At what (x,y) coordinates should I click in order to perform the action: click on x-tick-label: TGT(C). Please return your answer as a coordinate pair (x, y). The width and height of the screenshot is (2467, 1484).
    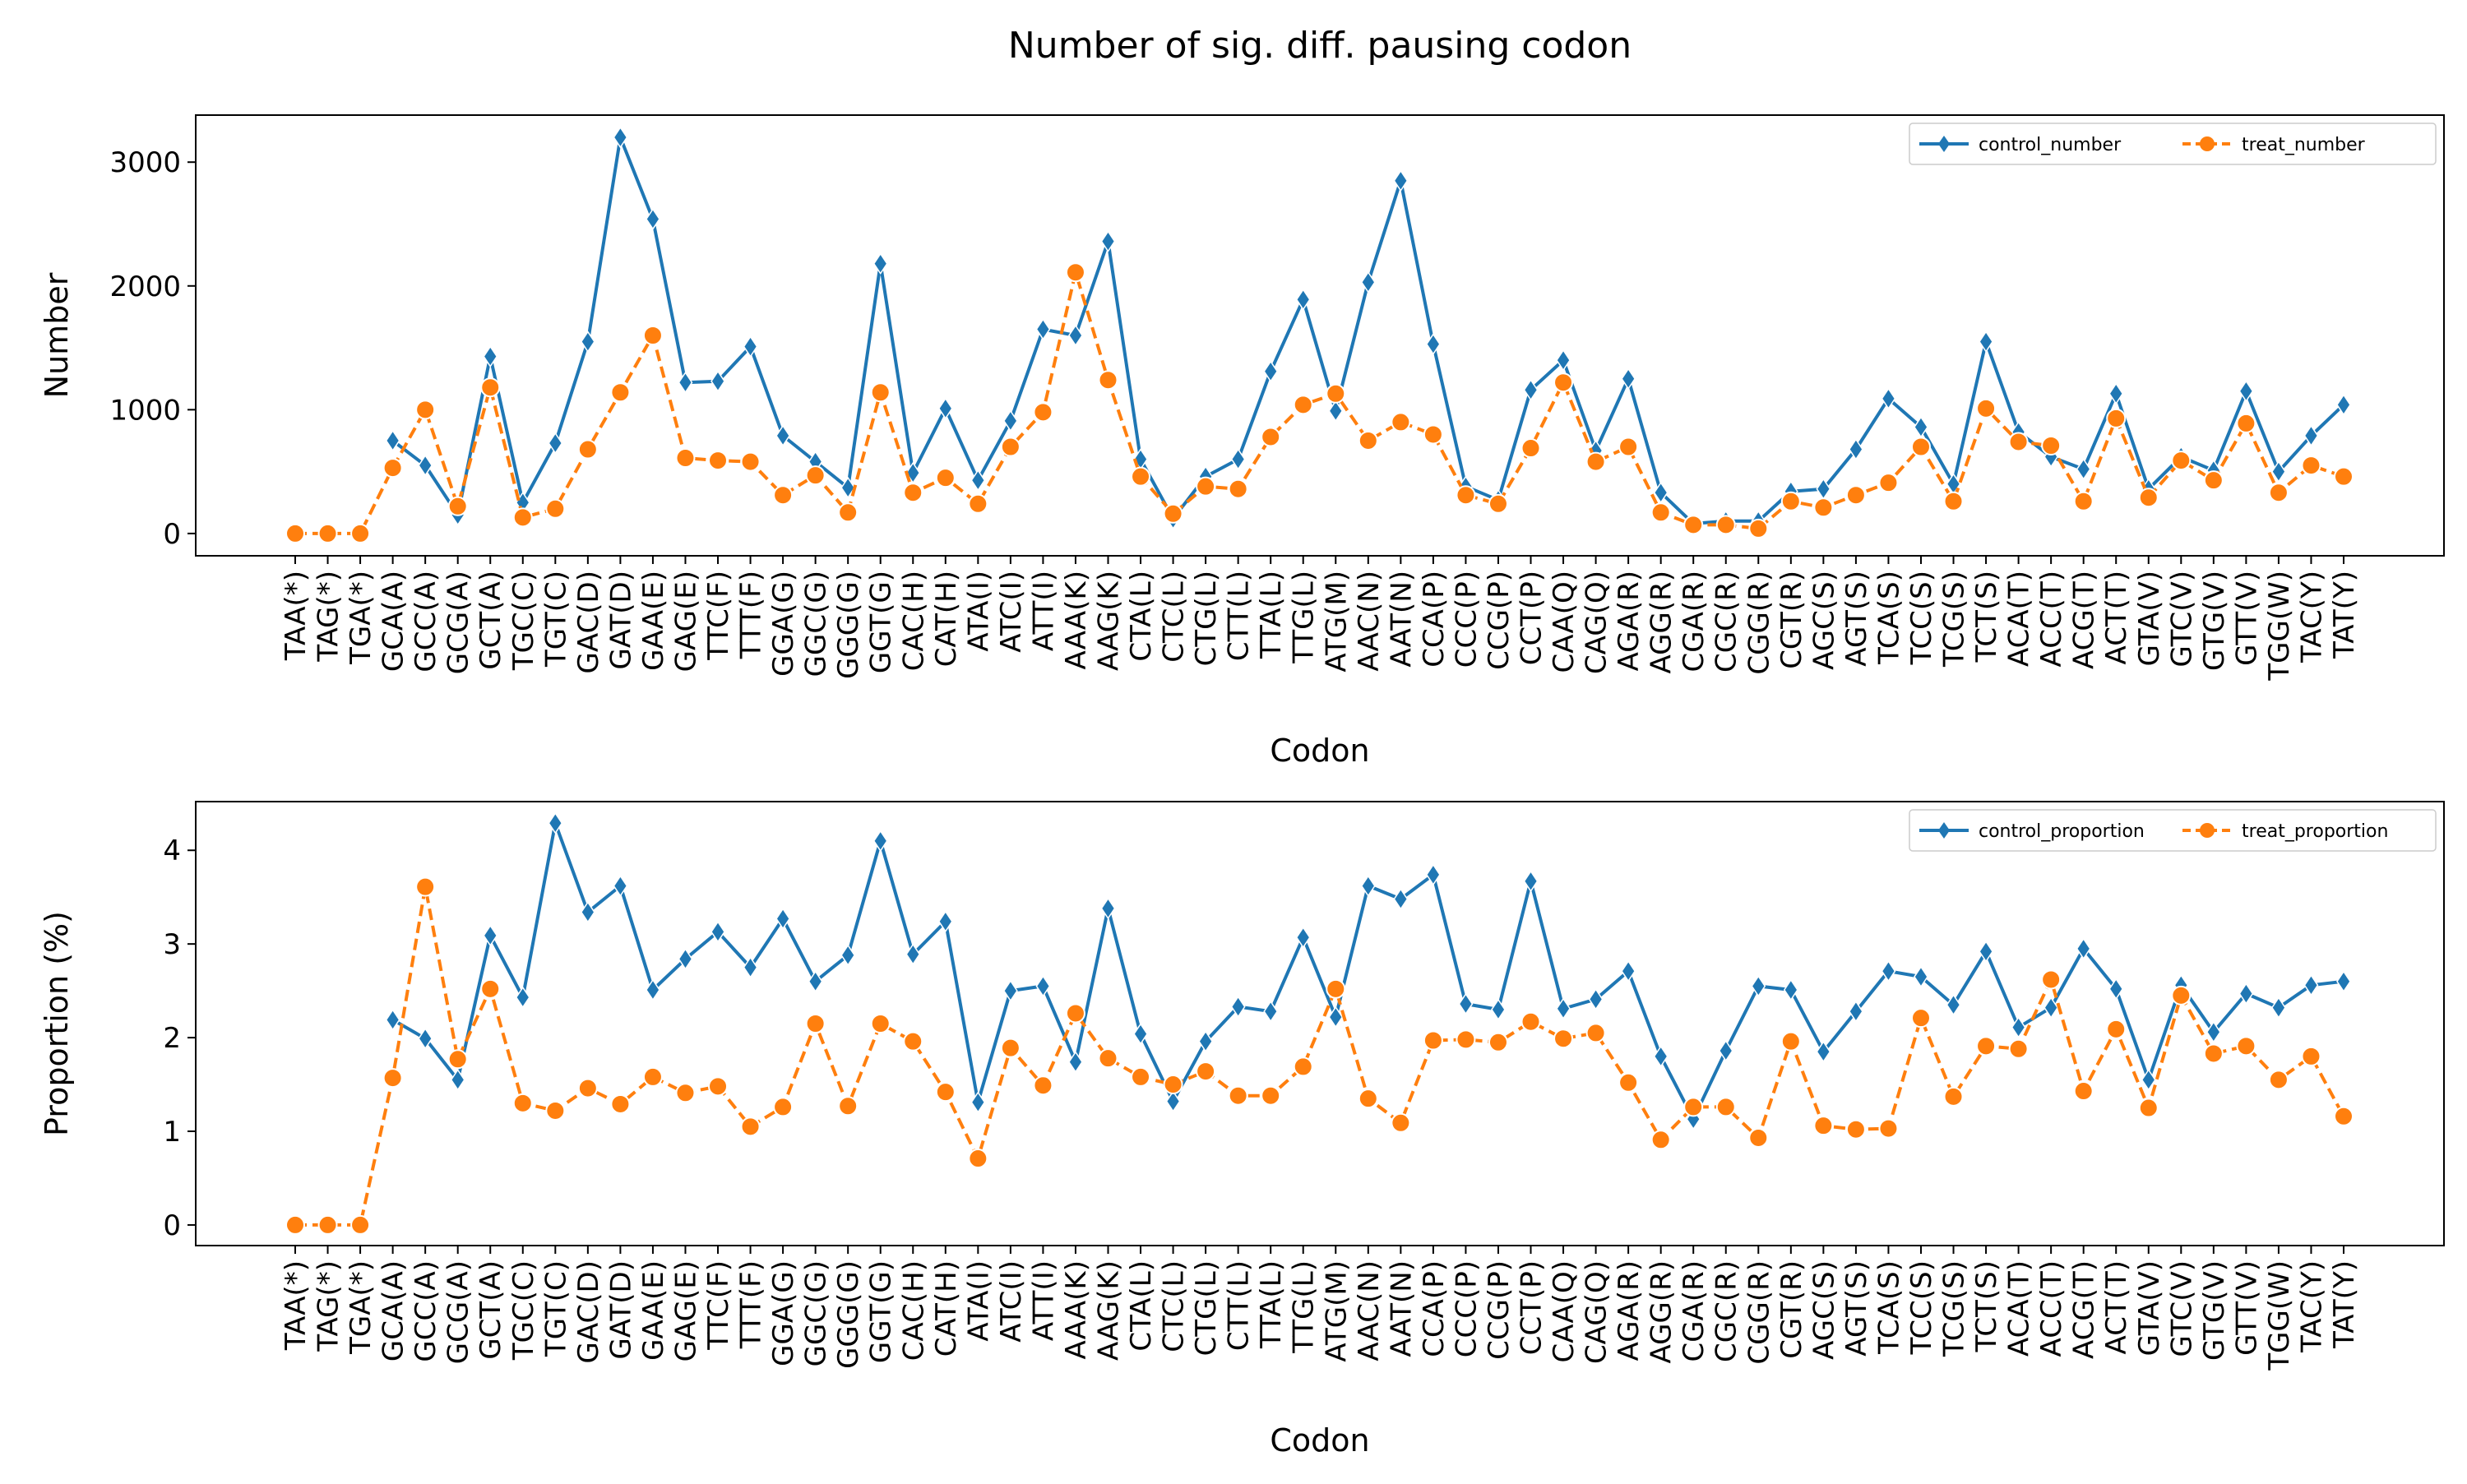
    Looking at the image, I should click on (555, 1309).